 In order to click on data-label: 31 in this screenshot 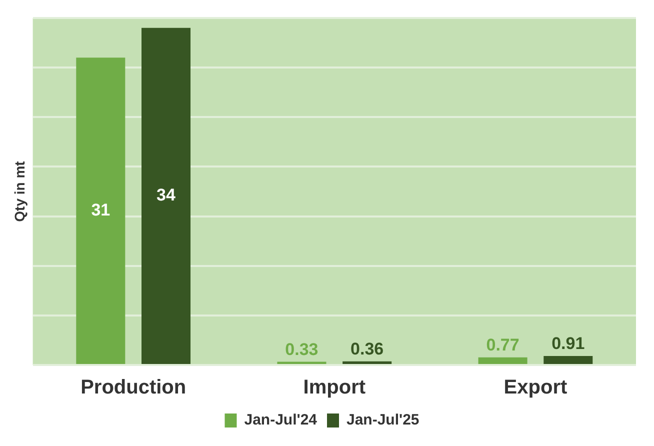, I will do `click(100, 210)`.